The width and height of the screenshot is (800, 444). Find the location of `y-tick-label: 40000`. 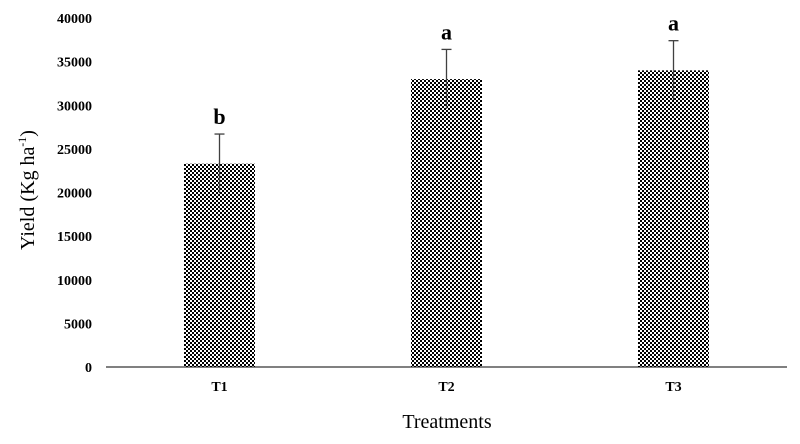

y-tick-label: 40000 is located at coordinates (74, 19).